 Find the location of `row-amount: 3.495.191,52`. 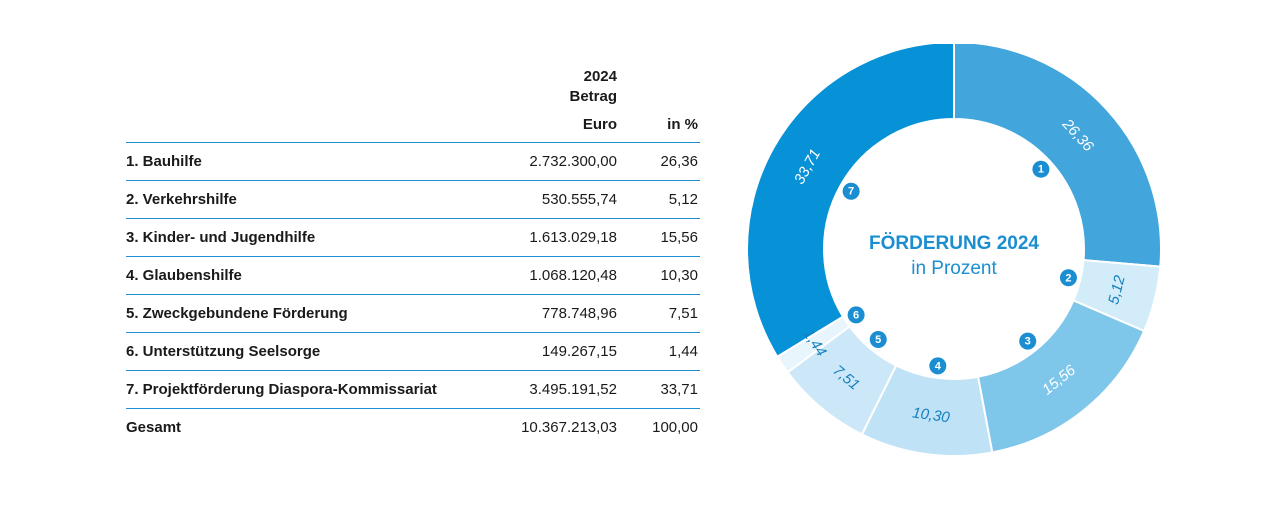

row-amount: 3.495.191,52 is located at coordinates (573, 389).